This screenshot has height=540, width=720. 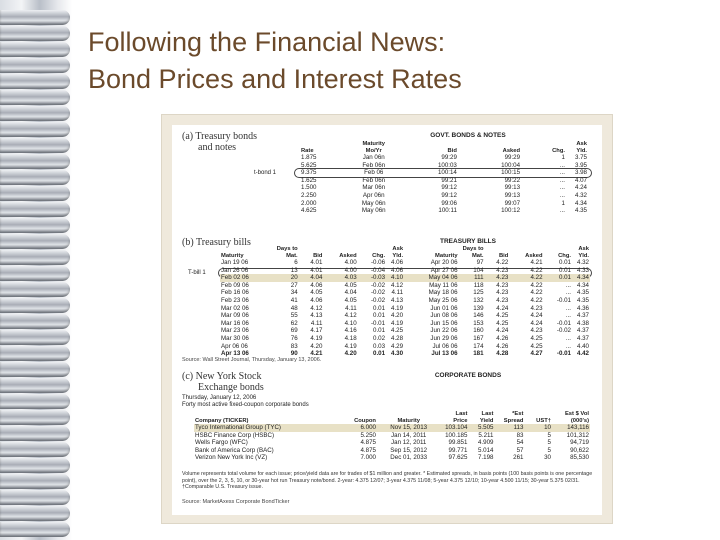 What do you see at coordinates (294, 346) in the screenshot?
I see `table-cell: 83` at bounding box center [294, 346].